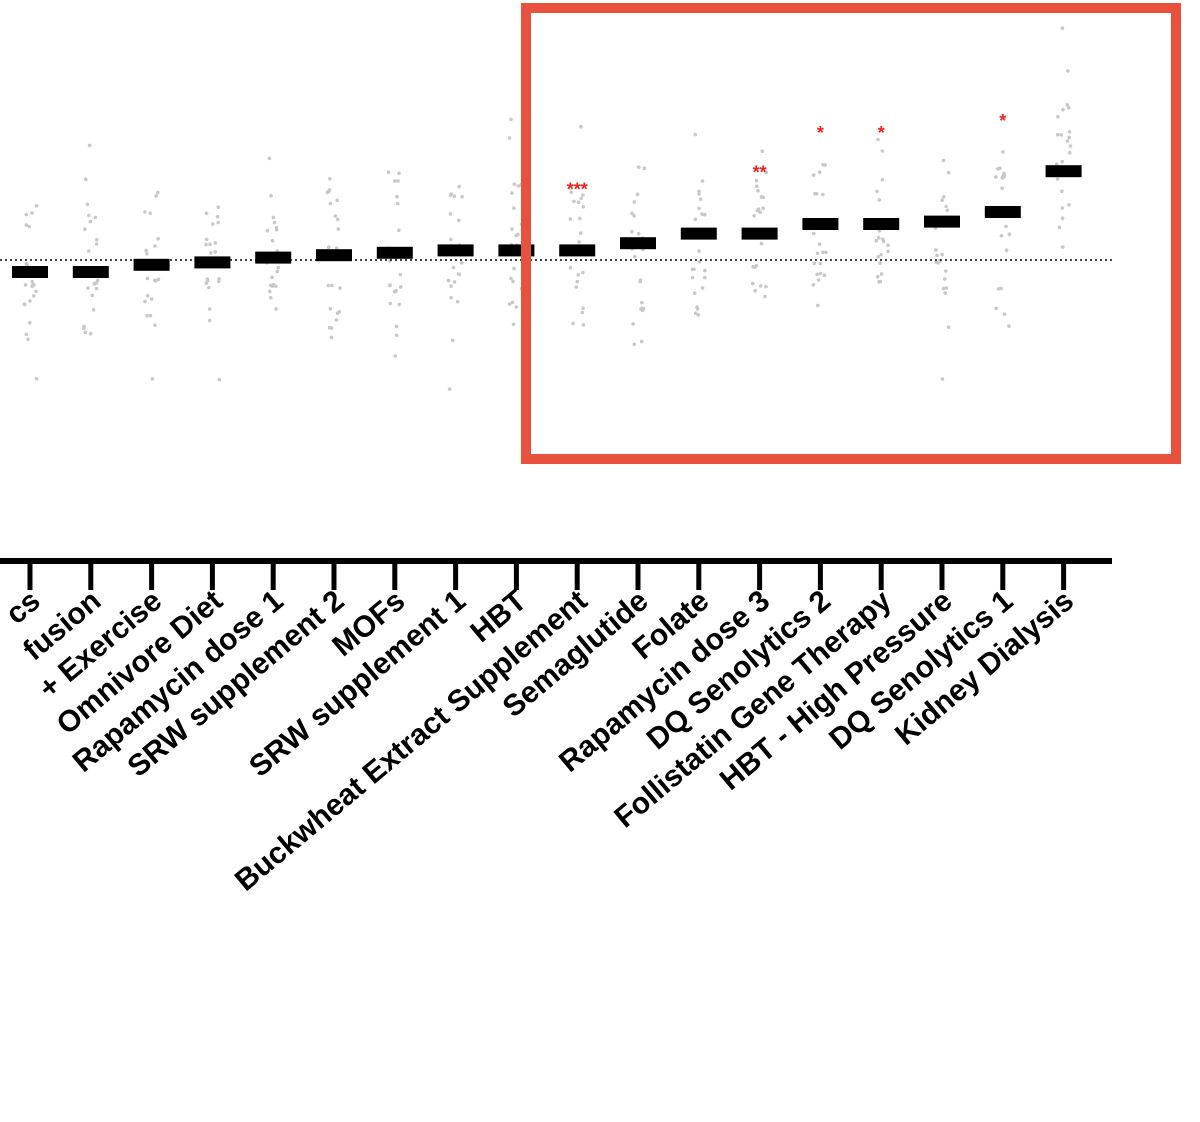 This screenshot has height=1122, width=1200. What do you see at coordinates (760, 173) in the screenshot?
I see `significance-marker: **` at bounding box center [760, 173].